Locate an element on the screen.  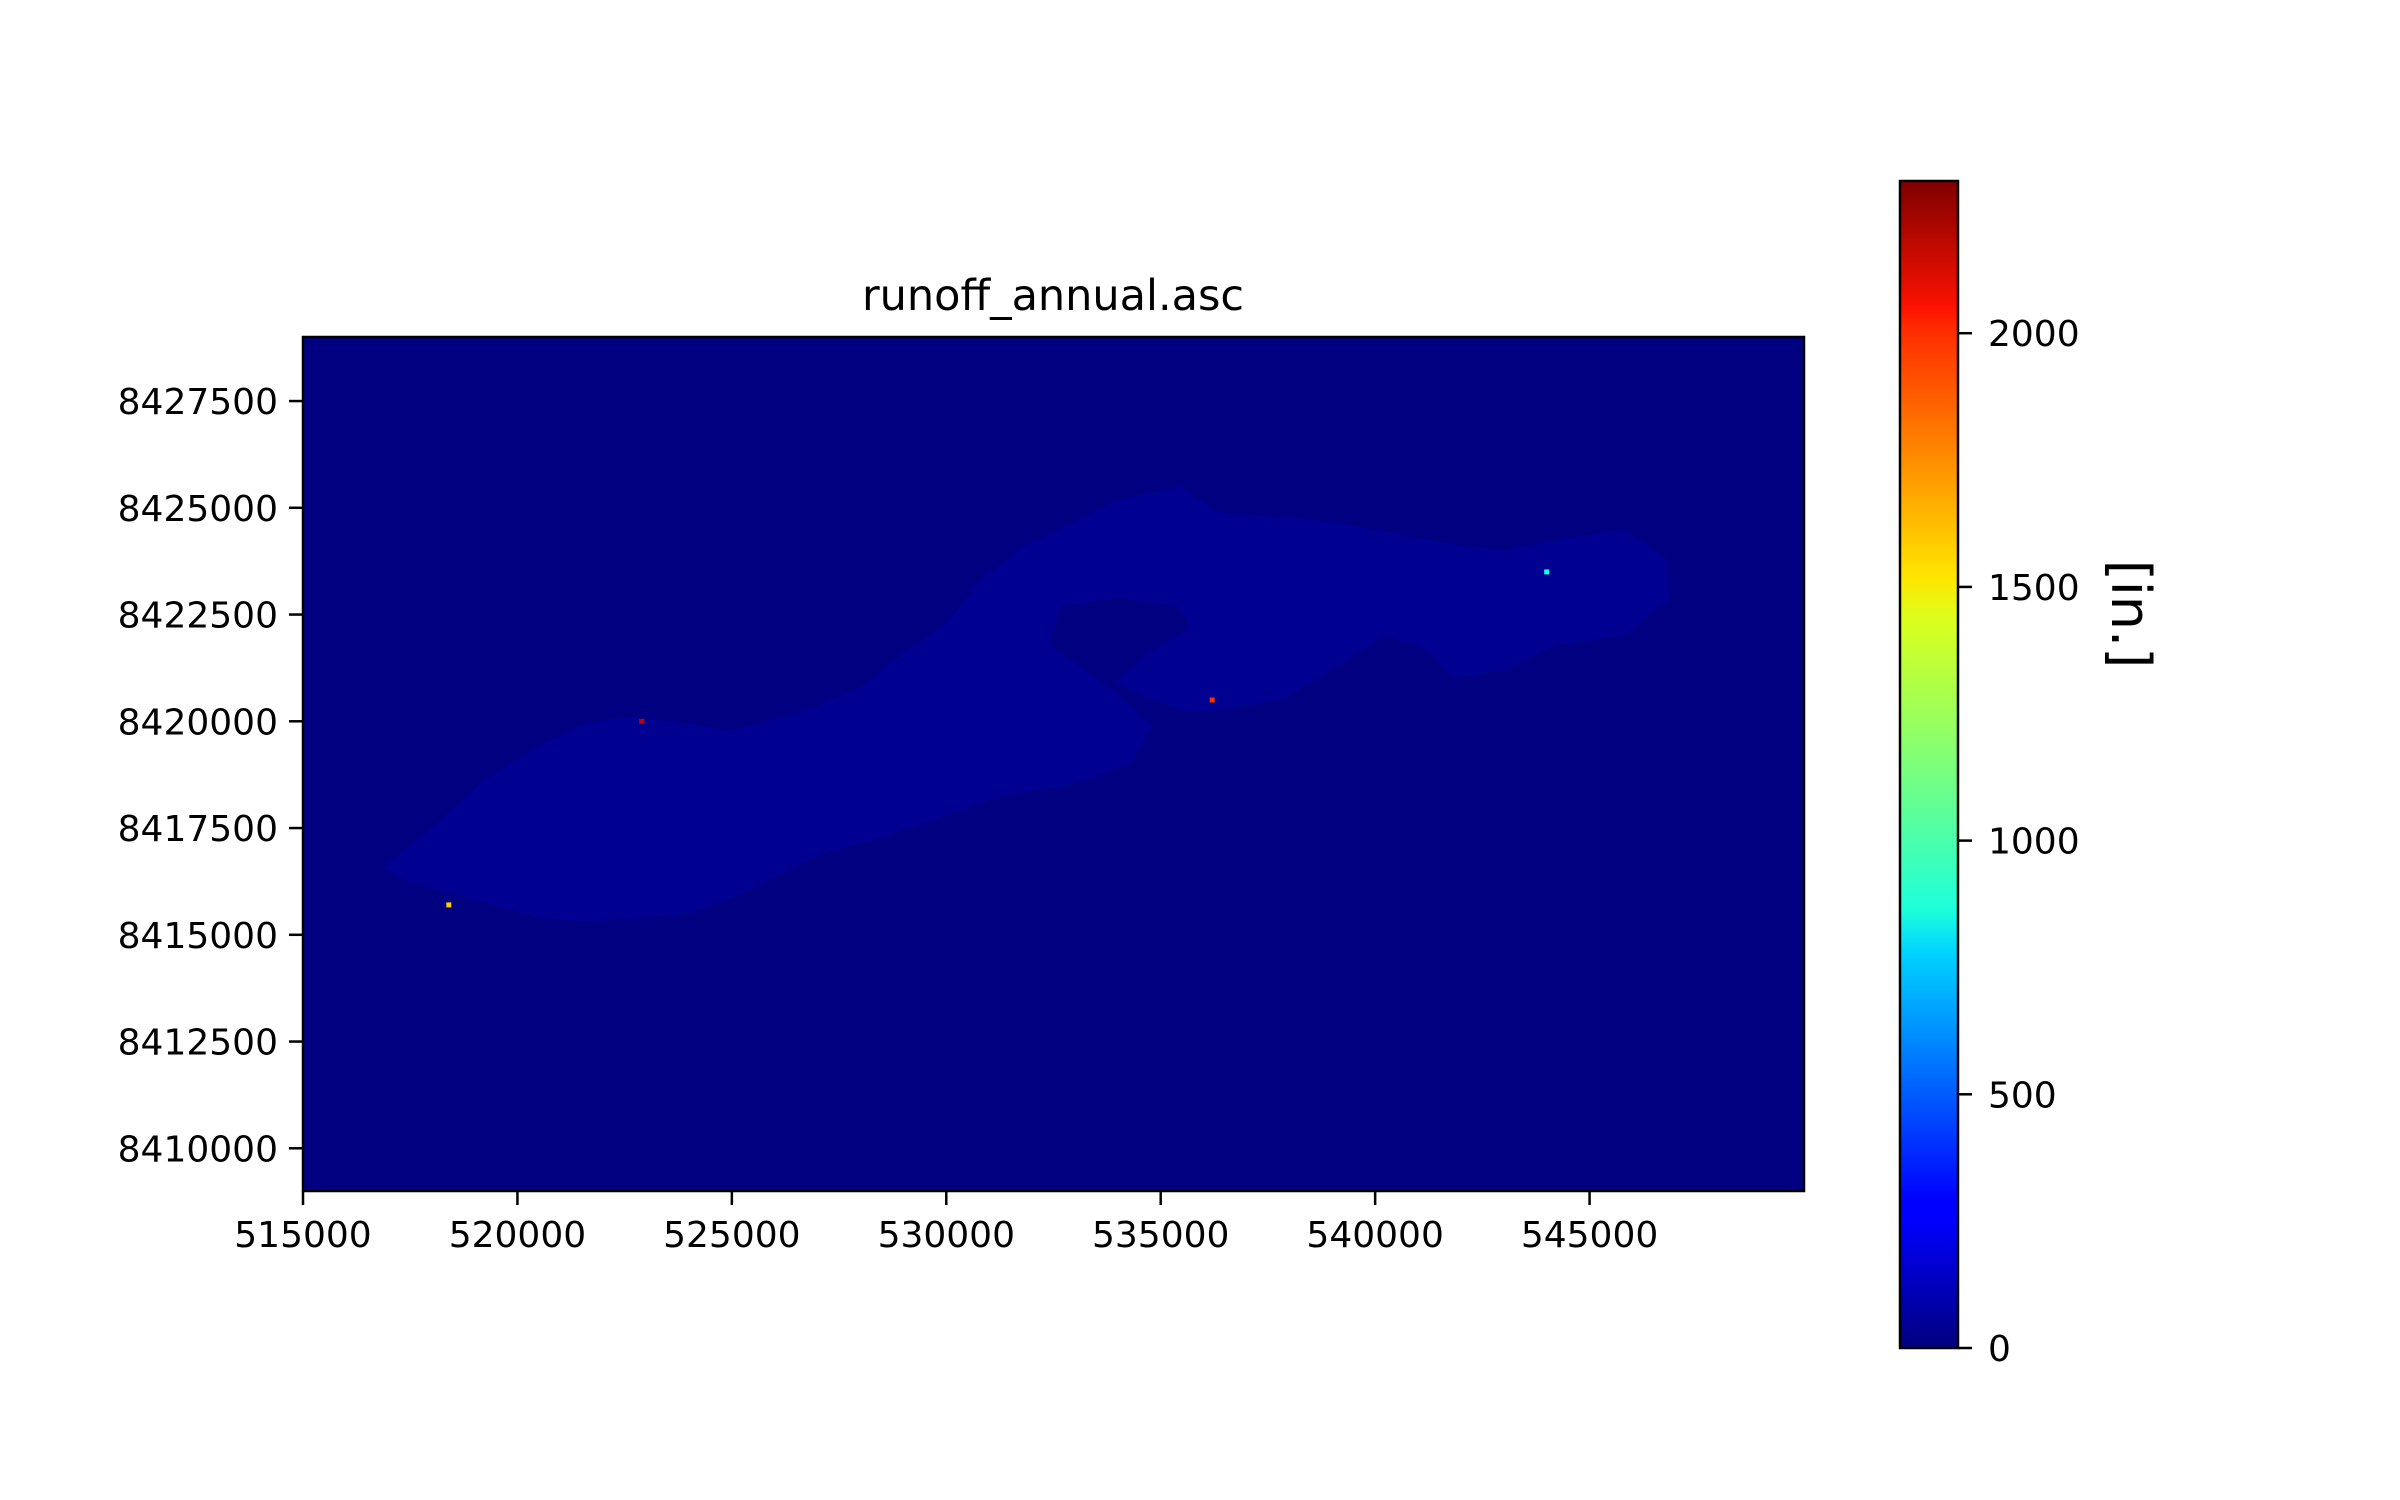
x-tick-label: 545000 is located at coordinates (1589, 1235).